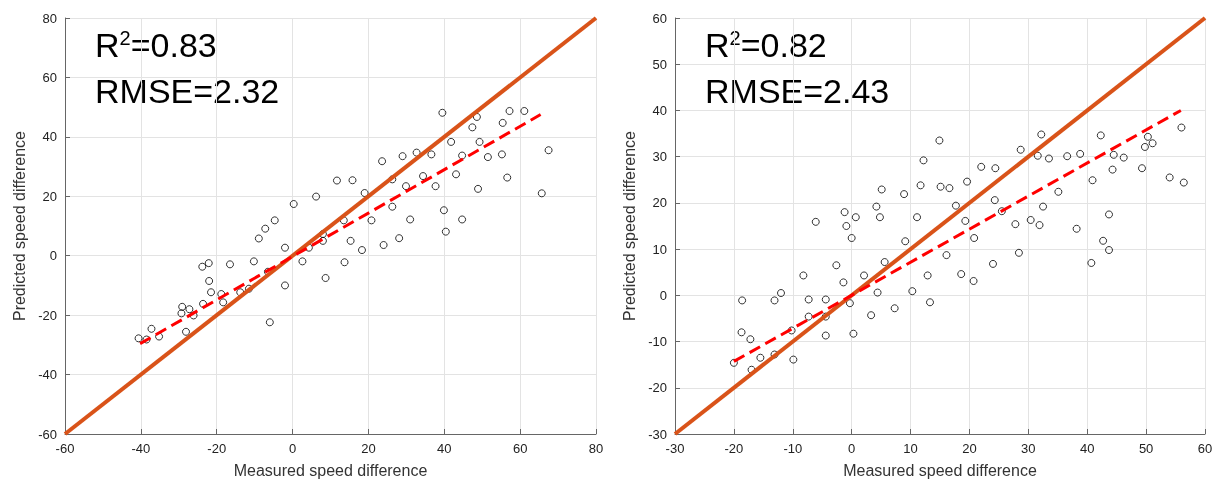 This screenshot has height=492, width=1218. What do you see at coordinates (47, 434) in the screenshot?
I see `y-tick-label: -60` at bounding box center [47, 434].